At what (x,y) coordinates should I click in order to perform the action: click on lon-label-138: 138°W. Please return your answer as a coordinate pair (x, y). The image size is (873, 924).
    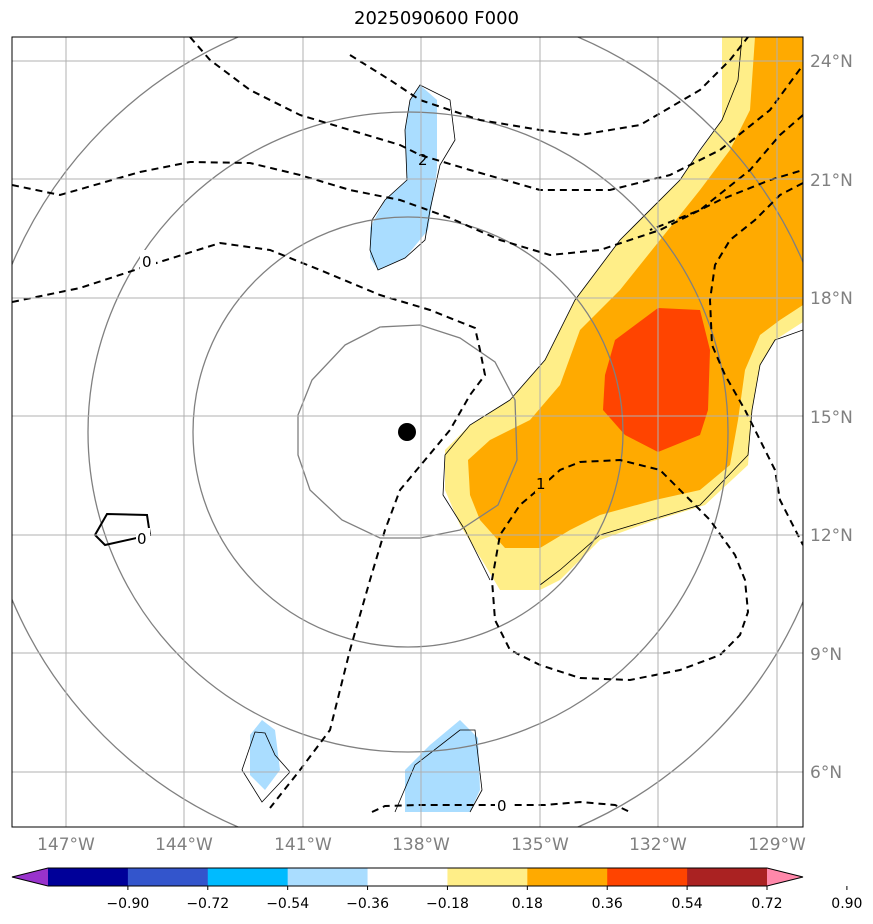
    Looking at the image, I should click on (421, 845).